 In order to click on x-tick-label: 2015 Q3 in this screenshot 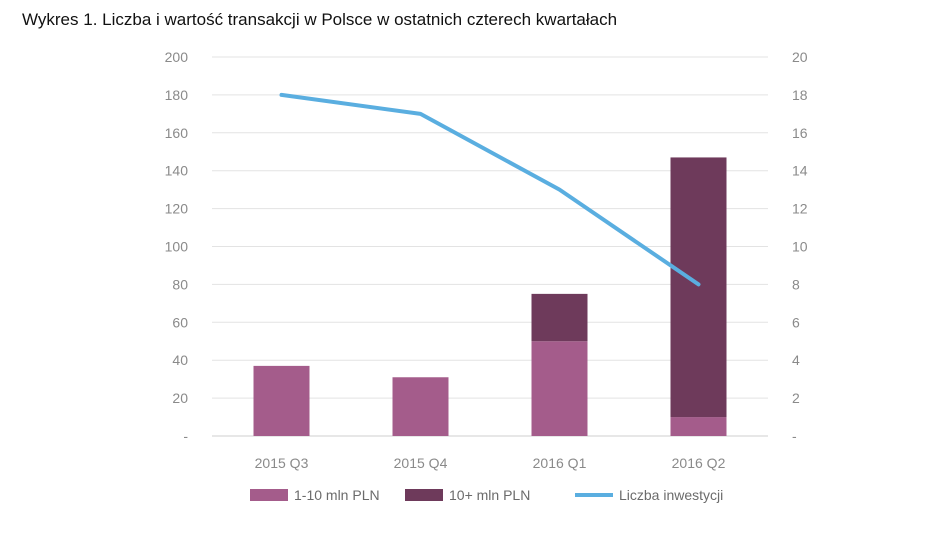, I will do `click(282, 463)`.